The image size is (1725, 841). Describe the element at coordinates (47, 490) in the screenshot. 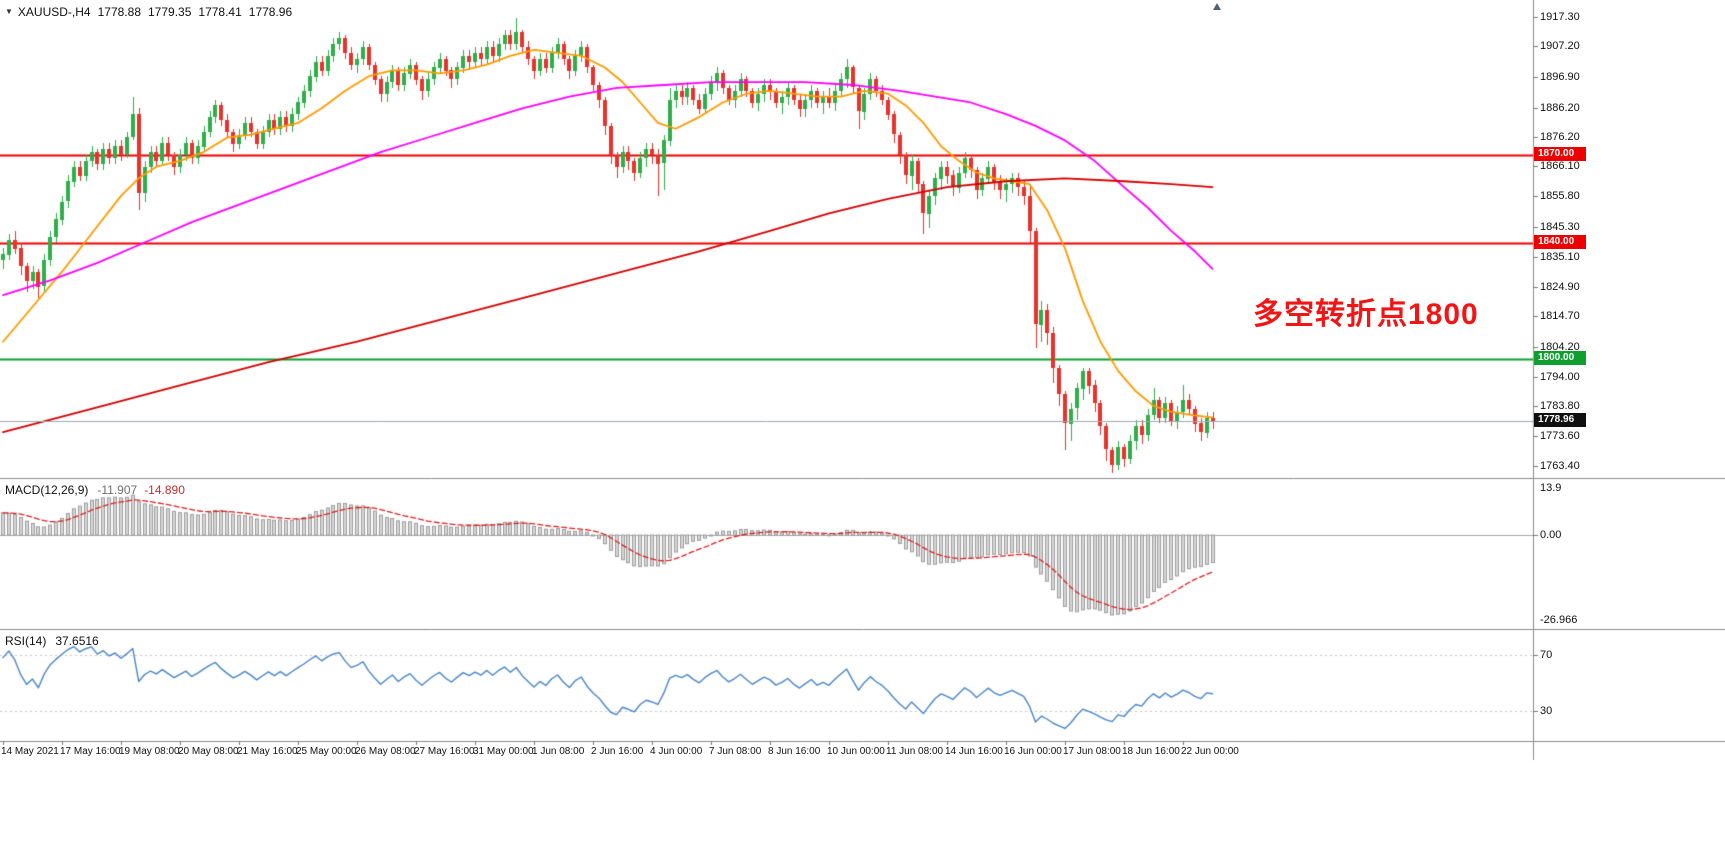

I see `macd-indicator-label: MACD(12,26,9)` at that location.